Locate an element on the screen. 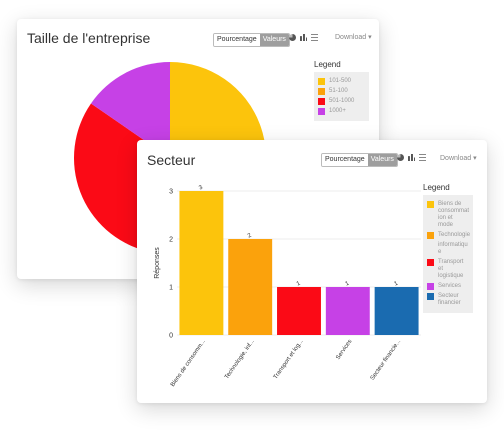  y-tick-label: 2 is located at coordinates (171, 240).